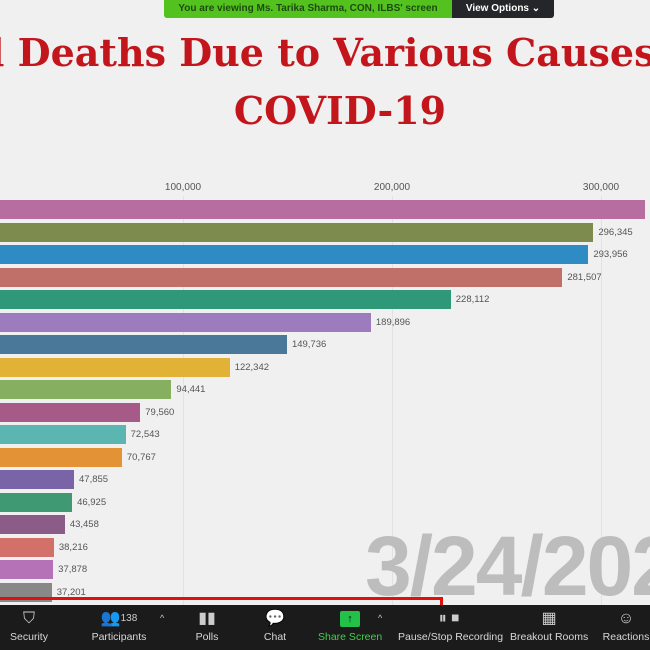 Image resolution: width=650 pixels, height=650 pixels. I want to click on reactions-button: ☺ Reactions, so click(626, 627).